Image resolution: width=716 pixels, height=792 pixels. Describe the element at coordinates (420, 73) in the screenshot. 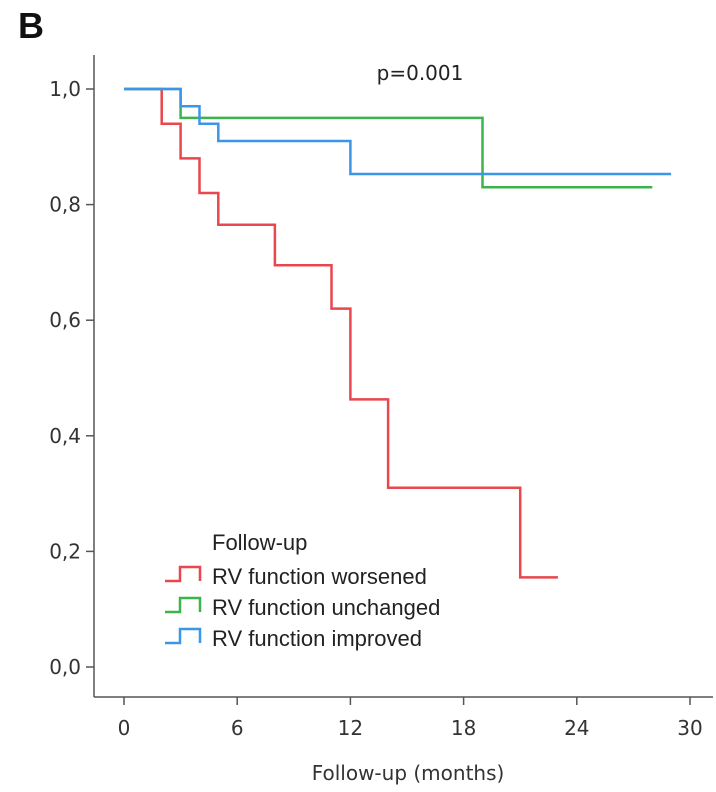

I see `p-value-annotation: p=0.001` at that location.